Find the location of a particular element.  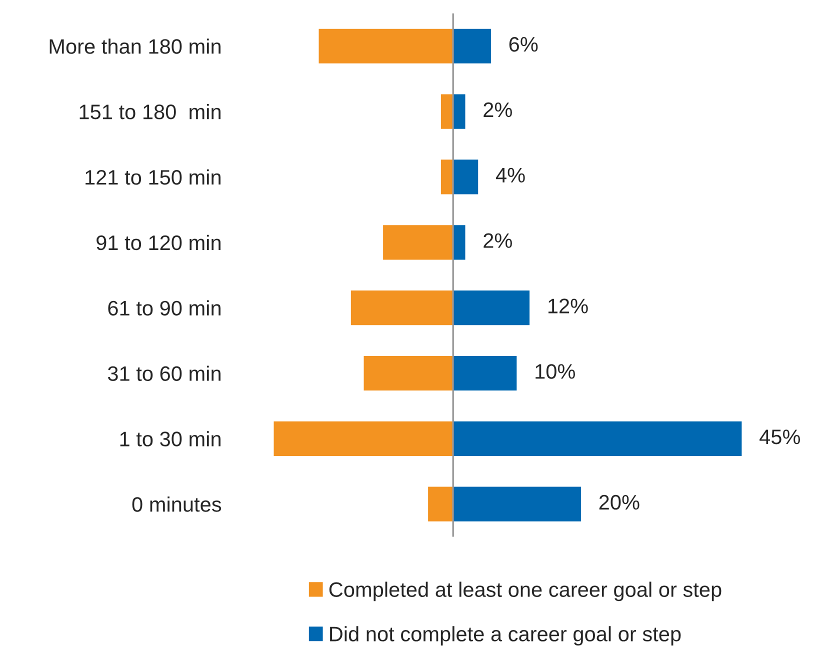

y-tick-label: 0 minutes is located at coordinates (177, 504).